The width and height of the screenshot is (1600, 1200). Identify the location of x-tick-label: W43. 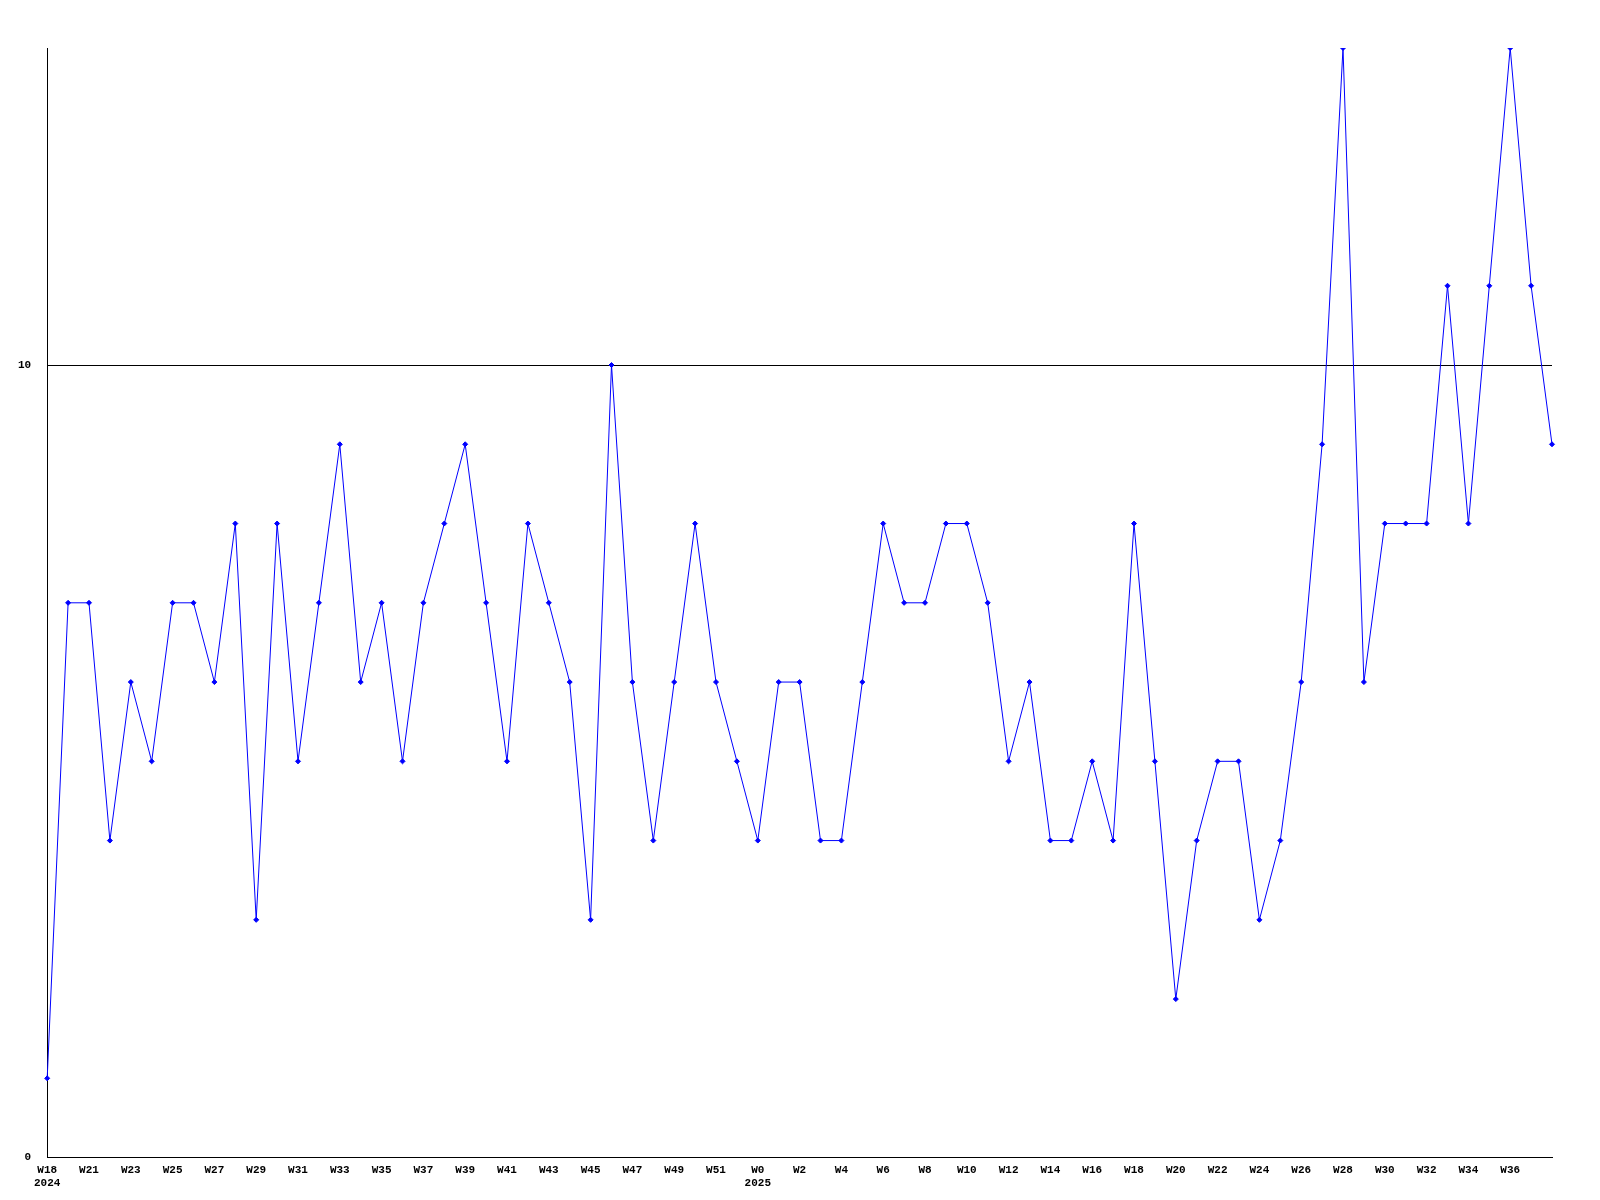
(549, 1169).